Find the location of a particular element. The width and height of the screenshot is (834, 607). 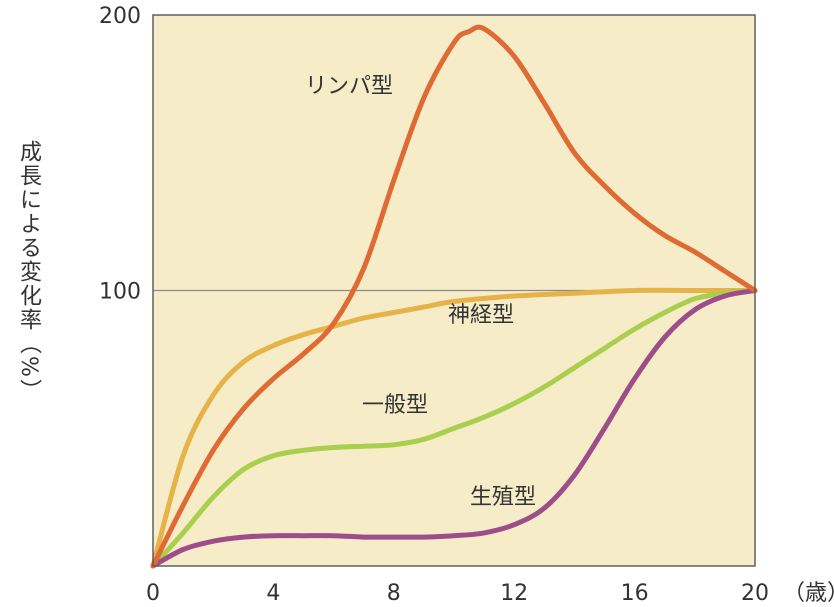

y-tick-label: 100 is located at coordinates (120, 292).